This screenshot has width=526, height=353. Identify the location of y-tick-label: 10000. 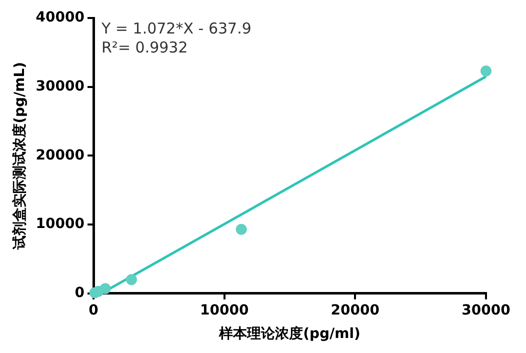
(60, 224).